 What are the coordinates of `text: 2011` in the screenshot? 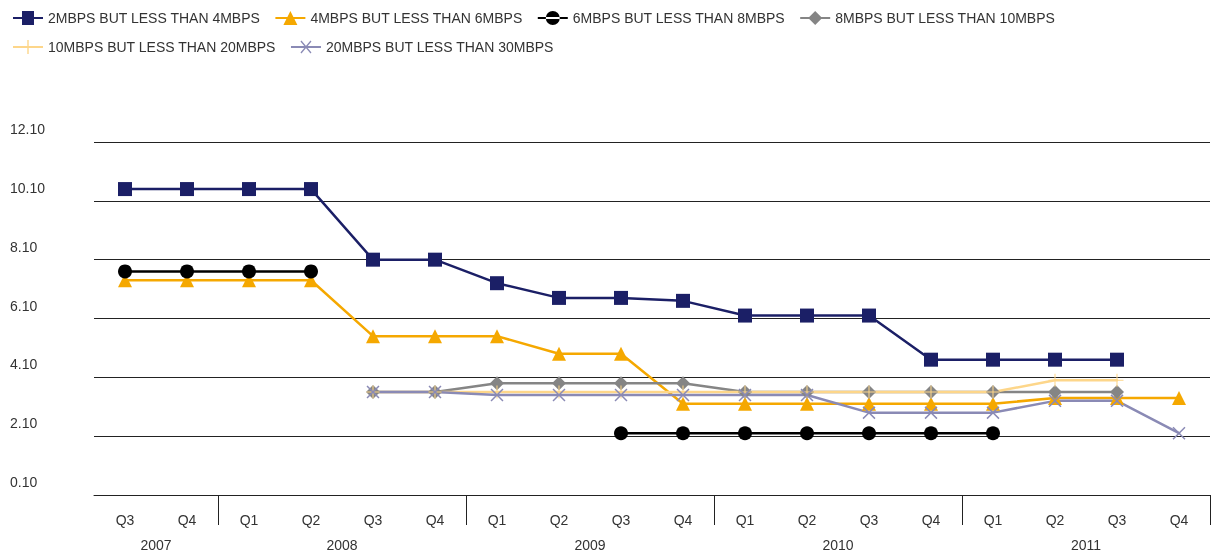 It's located at (1086, 545).